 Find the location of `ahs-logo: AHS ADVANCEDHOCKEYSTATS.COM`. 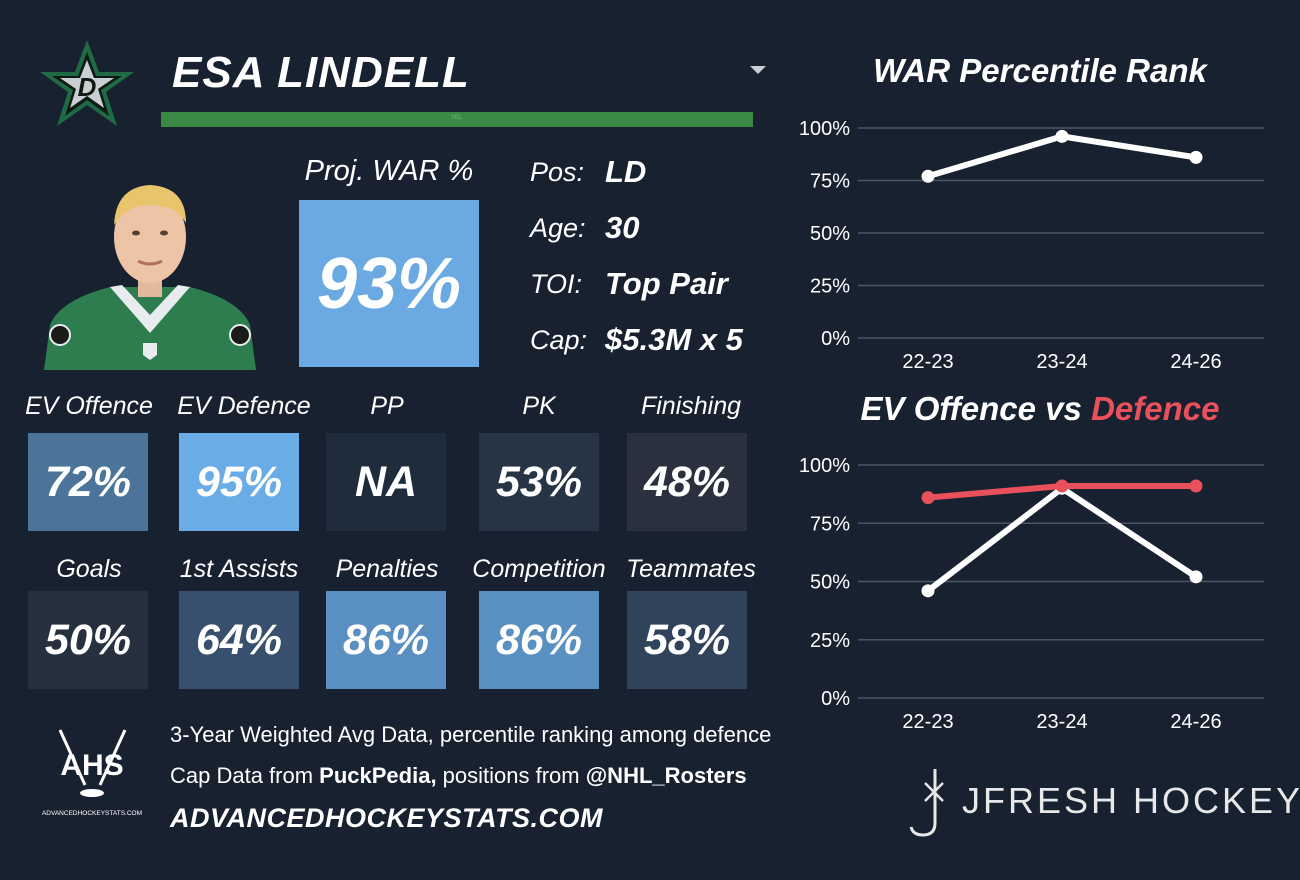

ahs-logo: AHS ADVANCEDHOCKEYSTATS.COM is located at coordinates (92, 772).